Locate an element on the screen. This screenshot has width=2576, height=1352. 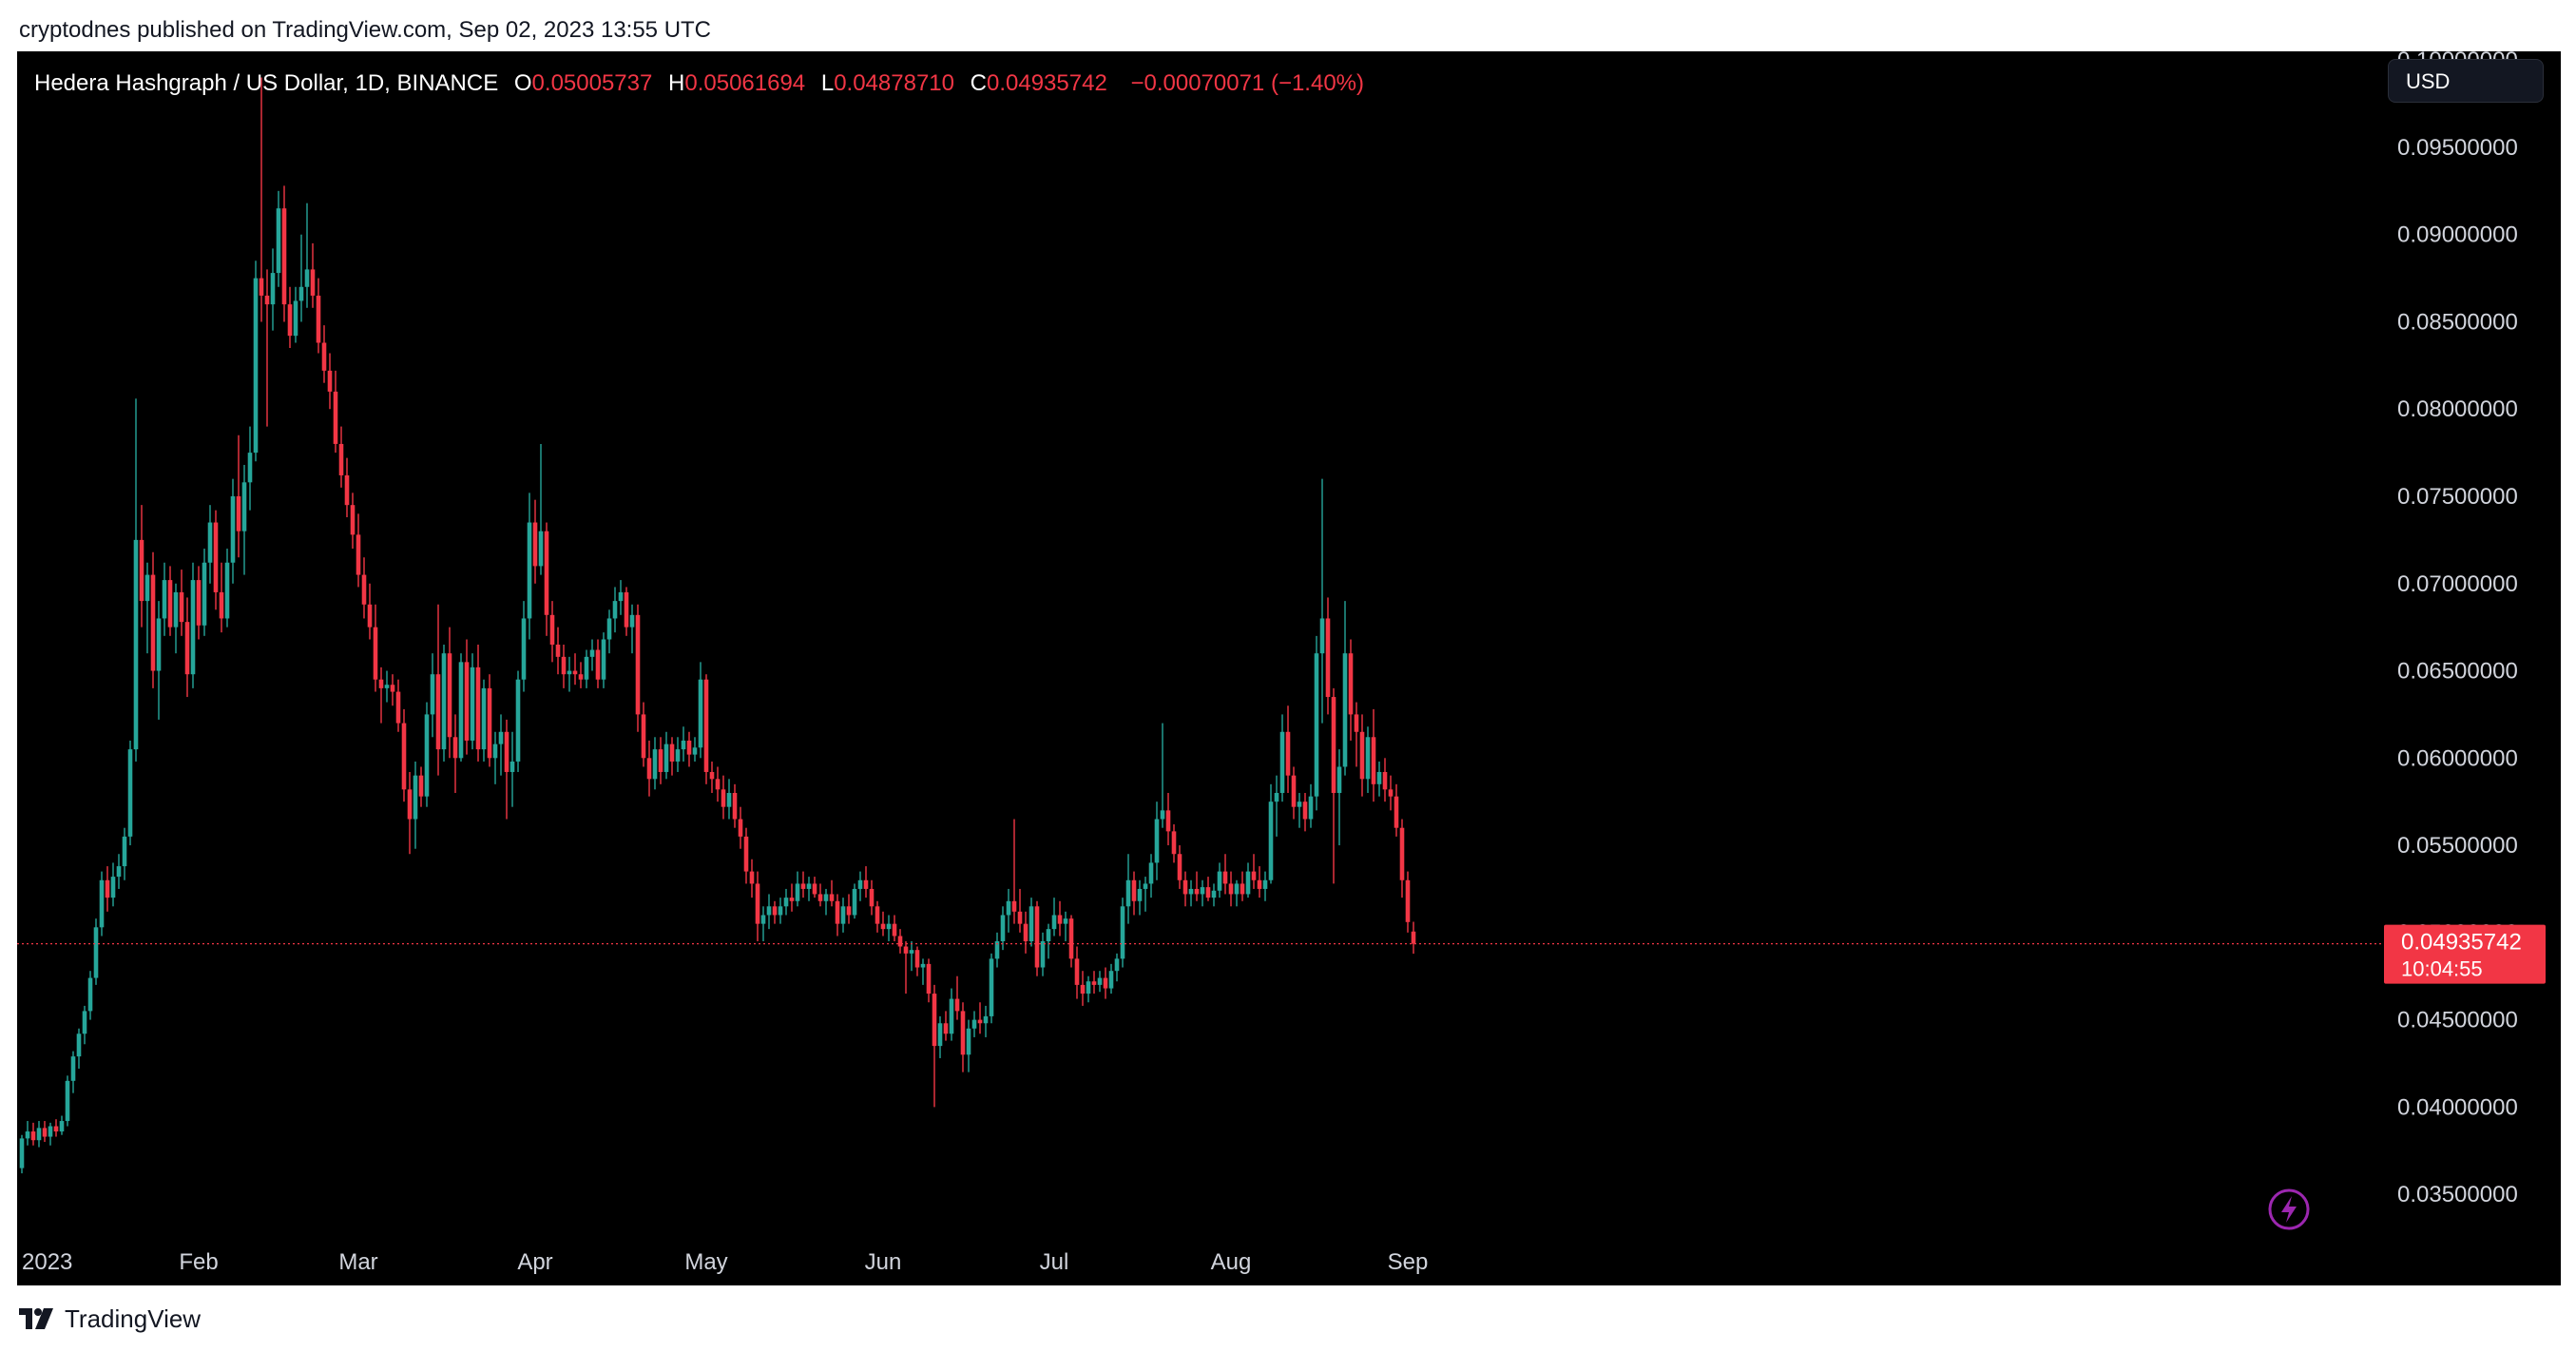
x-tick-label: Mar is located at coordinates (357, 1262).